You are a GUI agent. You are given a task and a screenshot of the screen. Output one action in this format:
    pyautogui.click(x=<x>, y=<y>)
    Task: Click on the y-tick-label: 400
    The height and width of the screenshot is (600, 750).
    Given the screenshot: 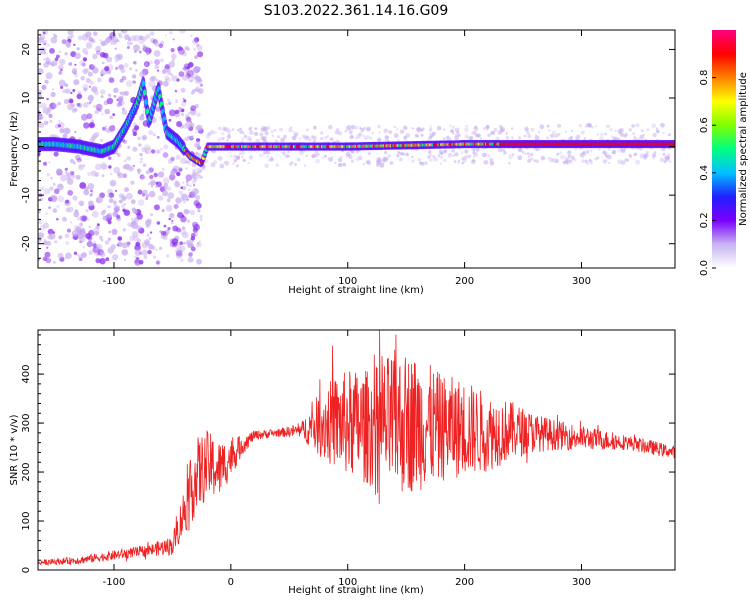 What is the action you would take?
    pyautogui.click(x=26, y=374)
    